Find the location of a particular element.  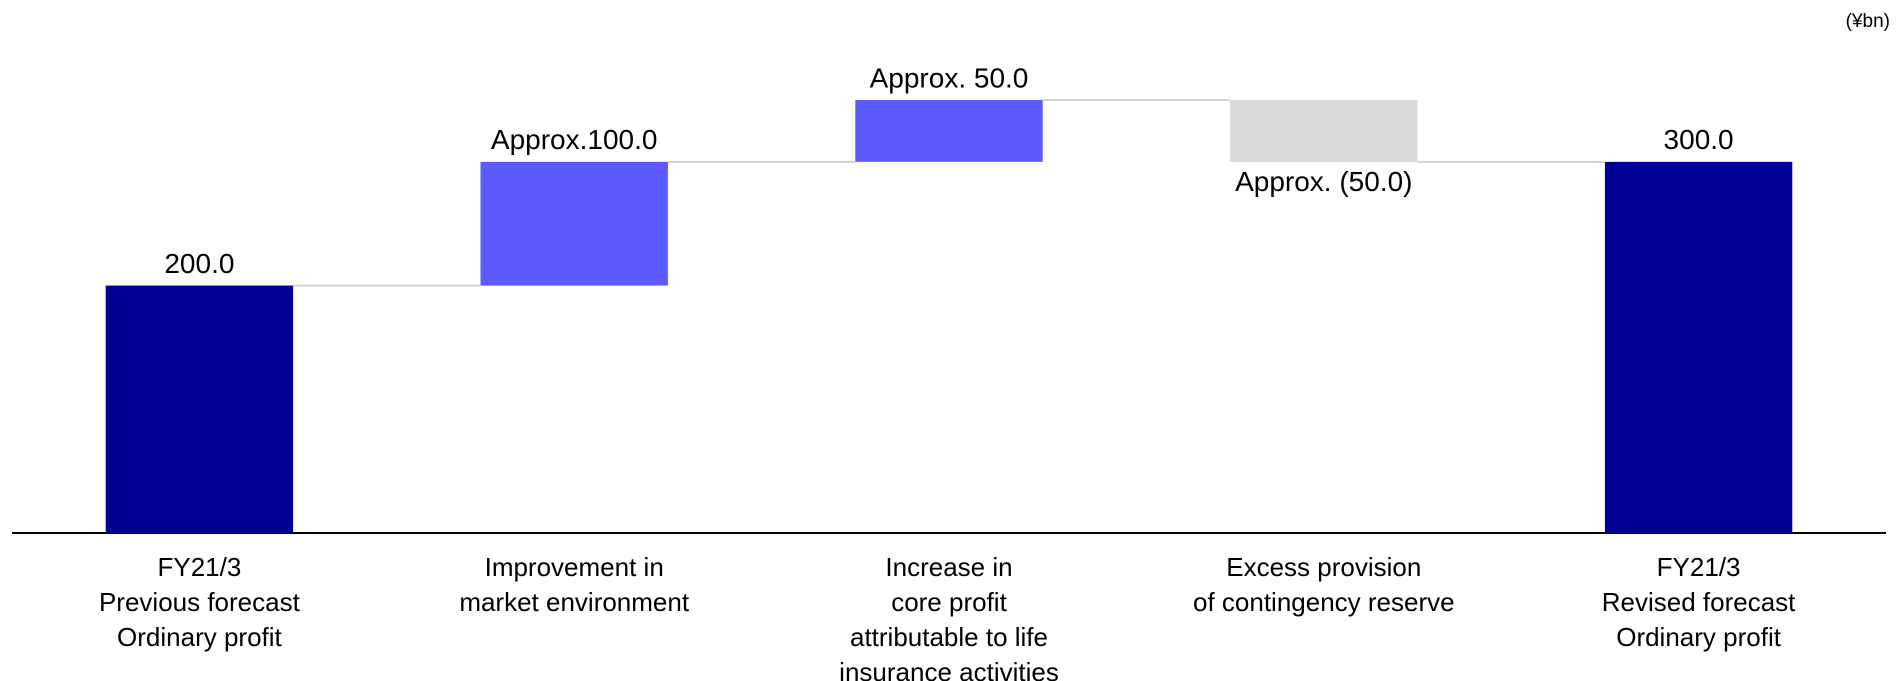

unit-label: (¥bn) is located at coordinates (1868, 21).